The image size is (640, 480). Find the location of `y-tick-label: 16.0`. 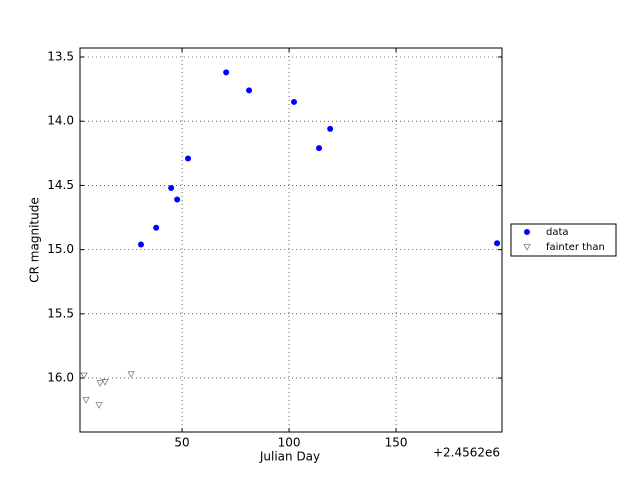

y-tick-label: 16.0 is located at coordinates (60, 378).